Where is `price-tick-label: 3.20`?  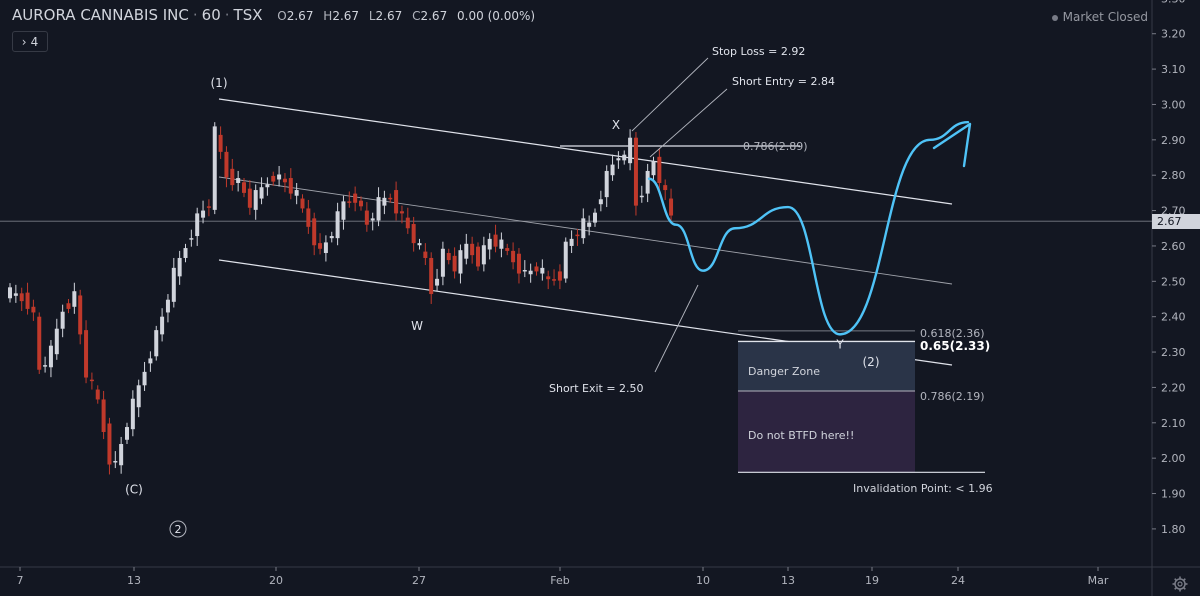
price-tick-label: 3.20 is located at coordinates (1173, 34).